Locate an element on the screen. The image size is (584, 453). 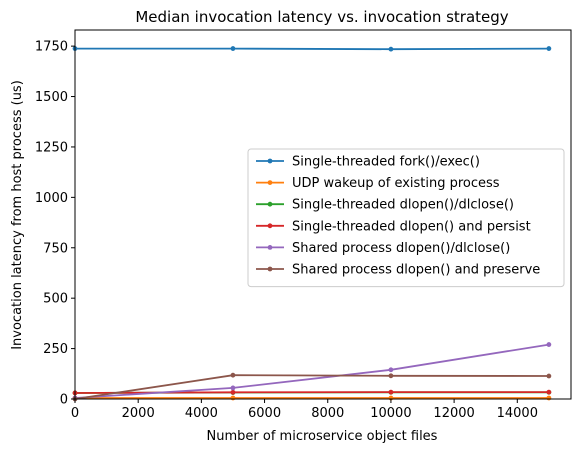
legend-label: Single-threaded fork()/exec() is located at coordinates (386, 162).